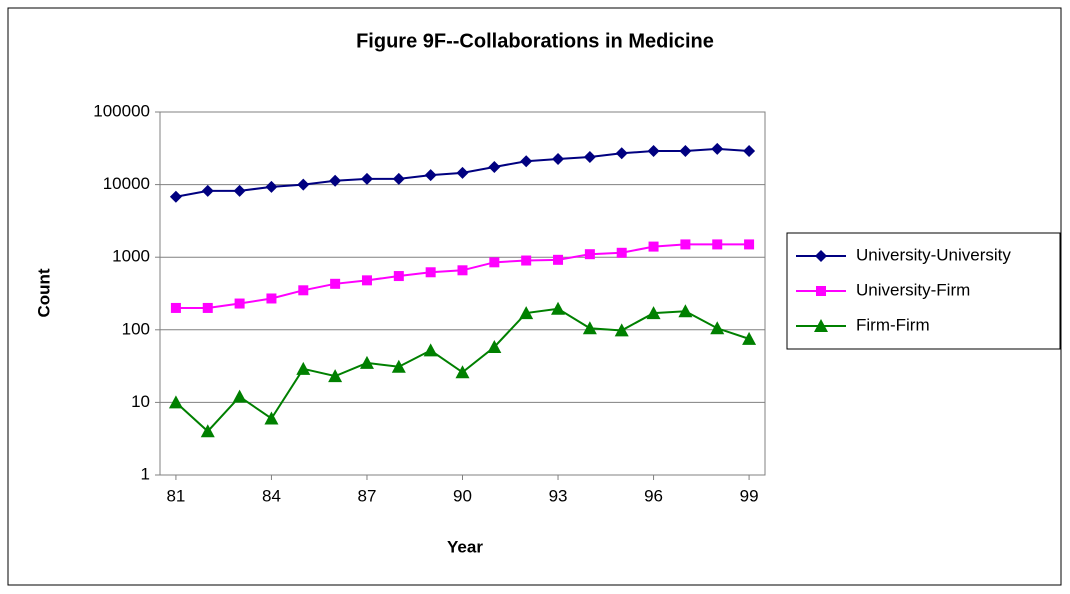  Describe the element at coordinates (271, 495) in the screenshot. I see `x-tick-label: 84` at that location.